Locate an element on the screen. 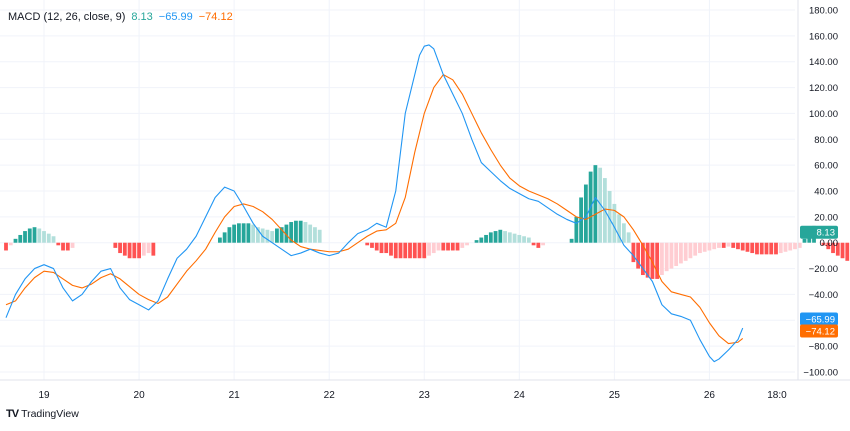  histogram-value: 8.13 is located at coordinates (142, 17).